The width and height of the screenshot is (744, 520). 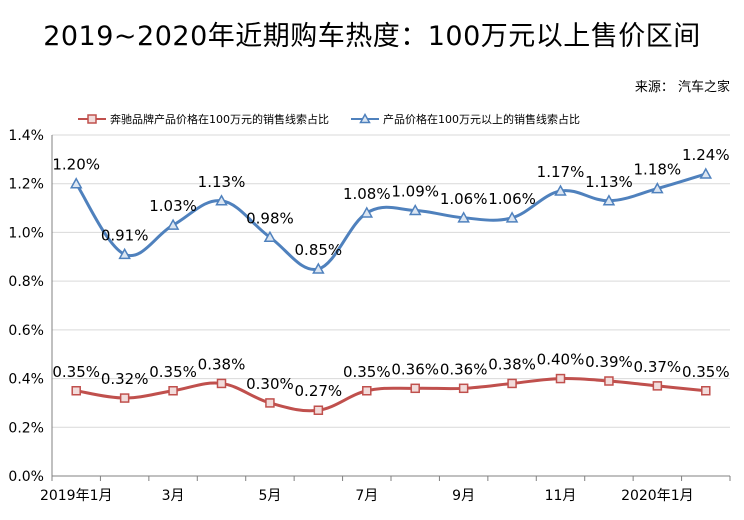 What do you see at coordinates (319, 250) in the screenshot?
I see `data-label: 0.85%` at bounding box center [319, 250].